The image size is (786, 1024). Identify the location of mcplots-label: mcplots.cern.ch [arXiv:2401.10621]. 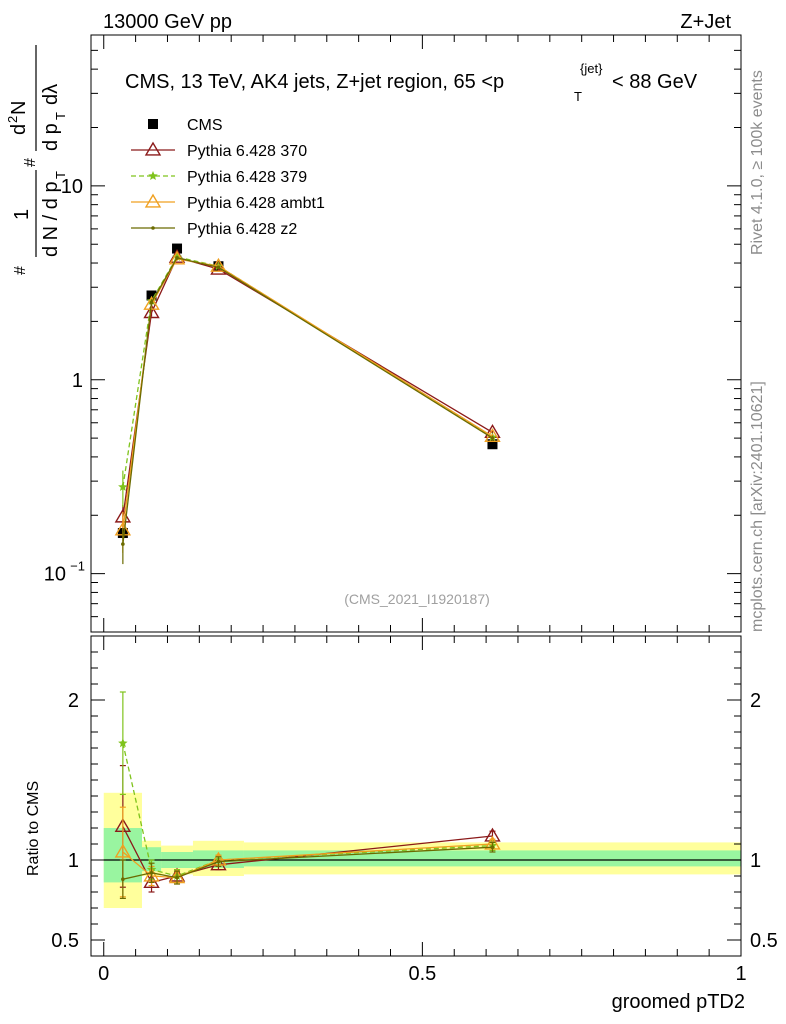
(757, 506).